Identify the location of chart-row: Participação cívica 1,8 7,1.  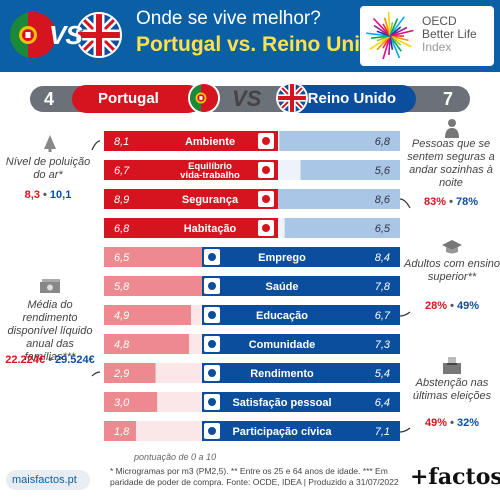
(252, 431).